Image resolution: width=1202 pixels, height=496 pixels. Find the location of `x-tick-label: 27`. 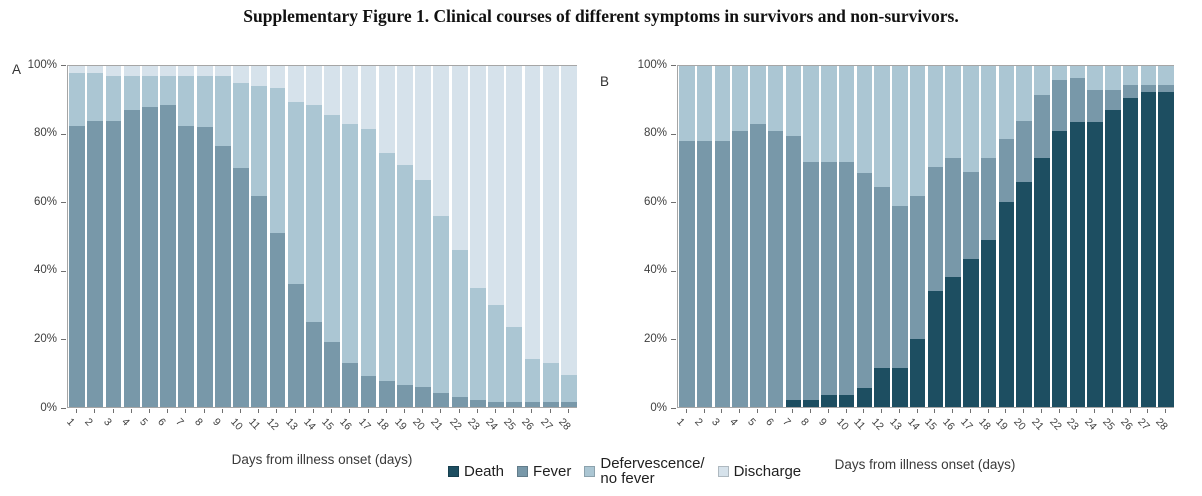

x-tick-label: 27 is located at coordinates (546, 424).